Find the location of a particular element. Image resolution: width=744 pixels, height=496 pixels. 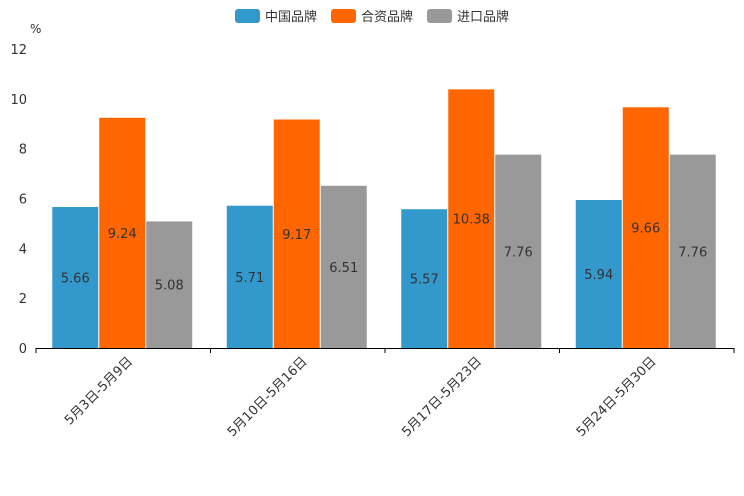

bar-s0-c1 is located at coordinates (249, 276).